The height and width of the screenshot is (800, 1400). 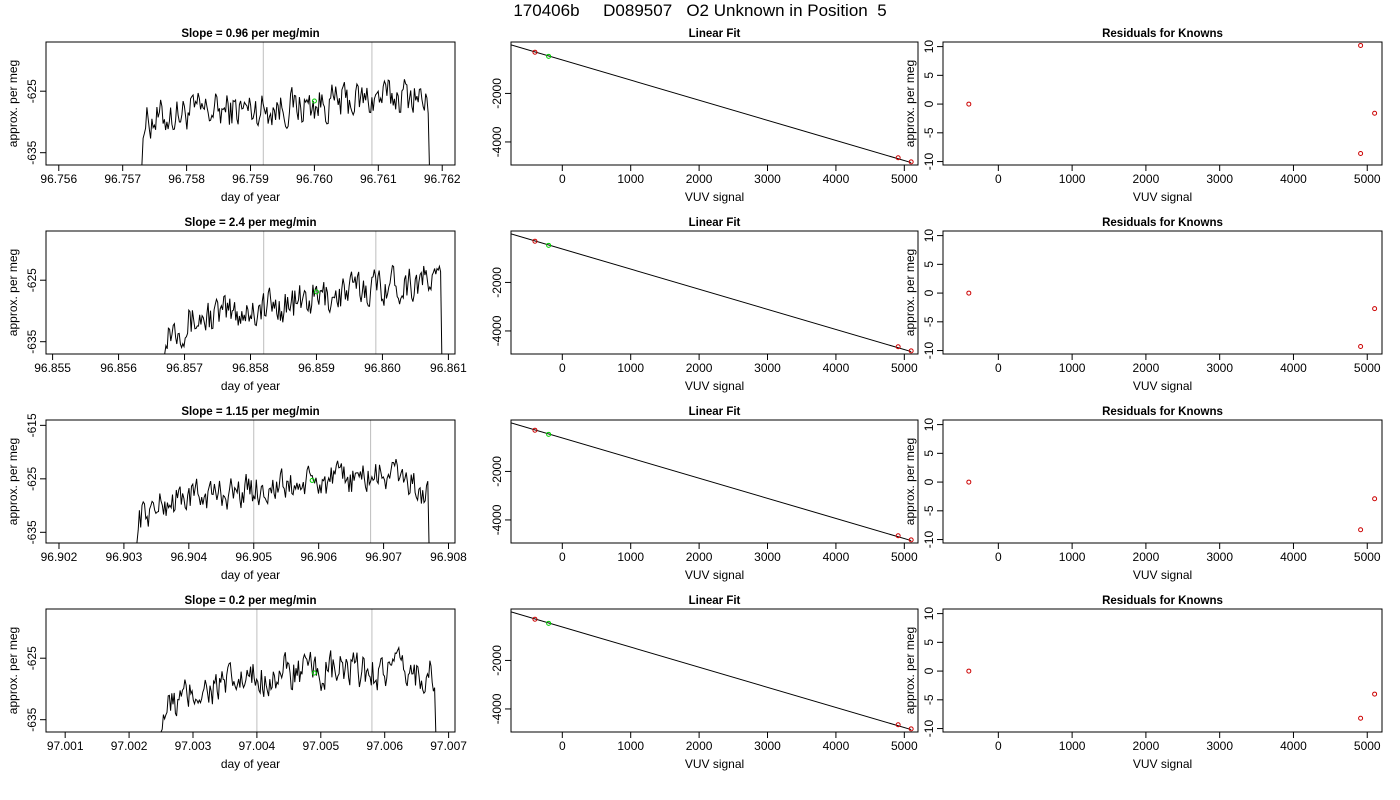 What do you see at coordinates (448, 746) in the screenshot?
I see `x-tick-label: 97.007` at bounding box center [448, 746].